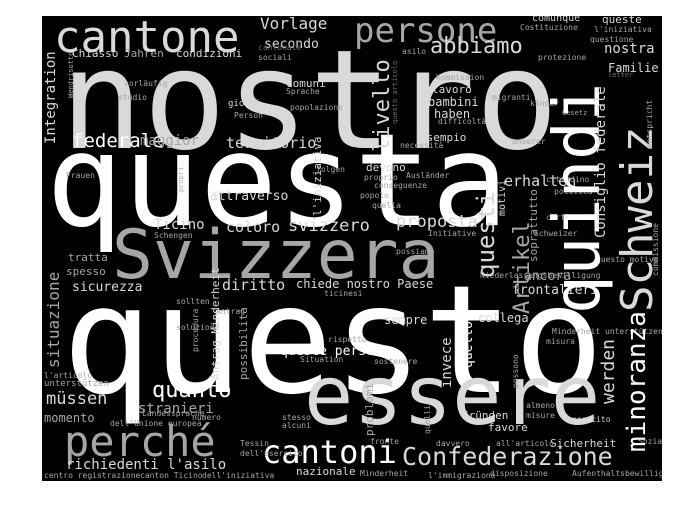  I want to click on word-wendrisotto: cantonale, so click(280, 47).